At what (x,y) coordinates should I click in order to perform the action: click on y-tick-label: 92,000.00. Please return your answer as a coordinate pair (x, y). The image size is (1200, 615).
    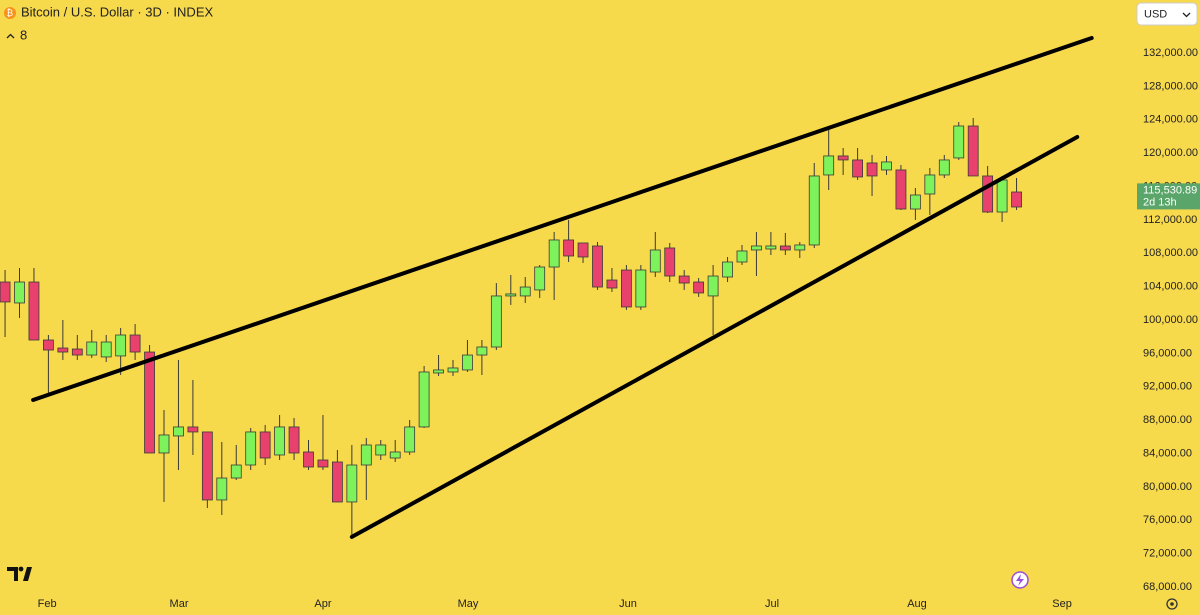
    Looking at the image, I should click on (1167, 387).